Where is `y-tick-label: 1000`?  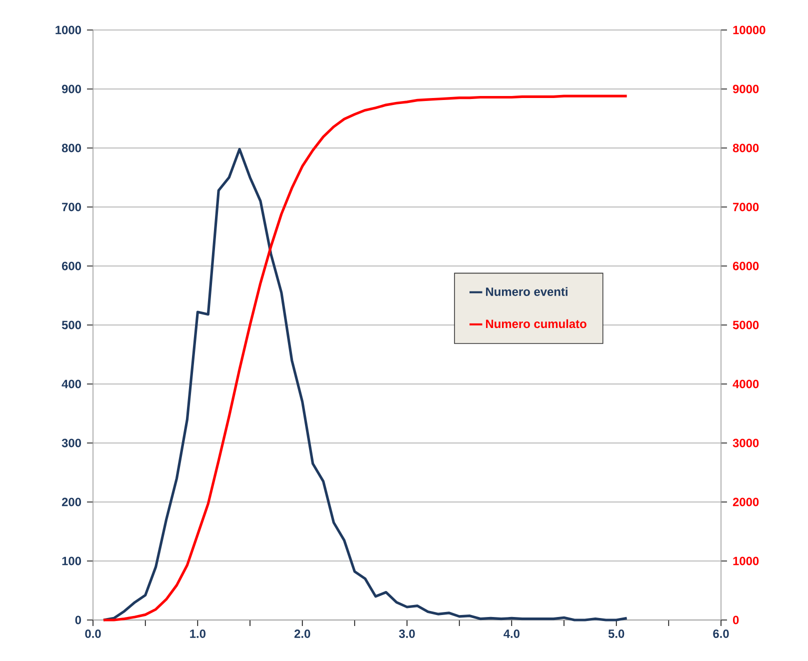 y-tick-label: 1000 is located at coordinates (68, 30).